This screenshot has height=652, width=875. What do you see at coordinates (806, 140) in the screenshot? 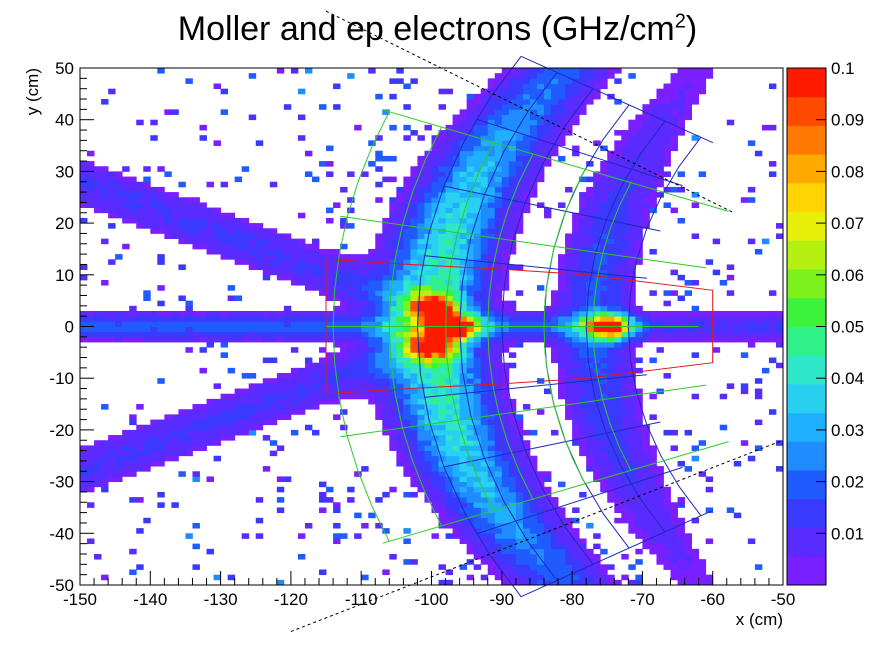
I see `colorbar-swatch` at bounding box center [806, 140].